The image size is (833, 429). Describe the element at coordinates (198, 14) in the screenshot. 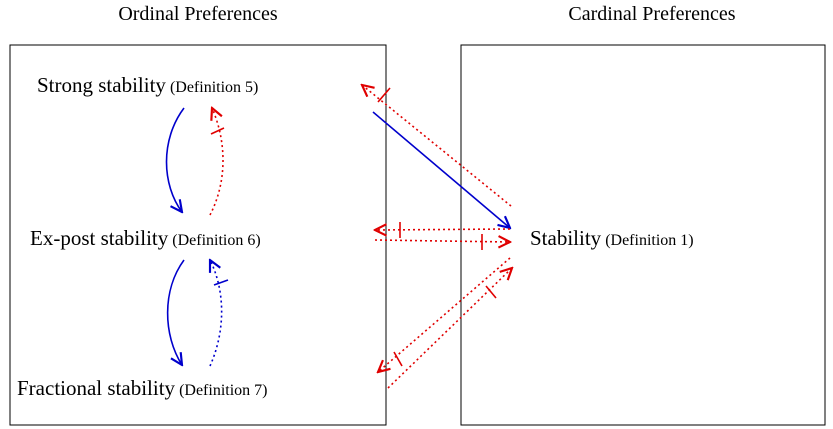

I see `header: Ordinal Preferences` at that location.